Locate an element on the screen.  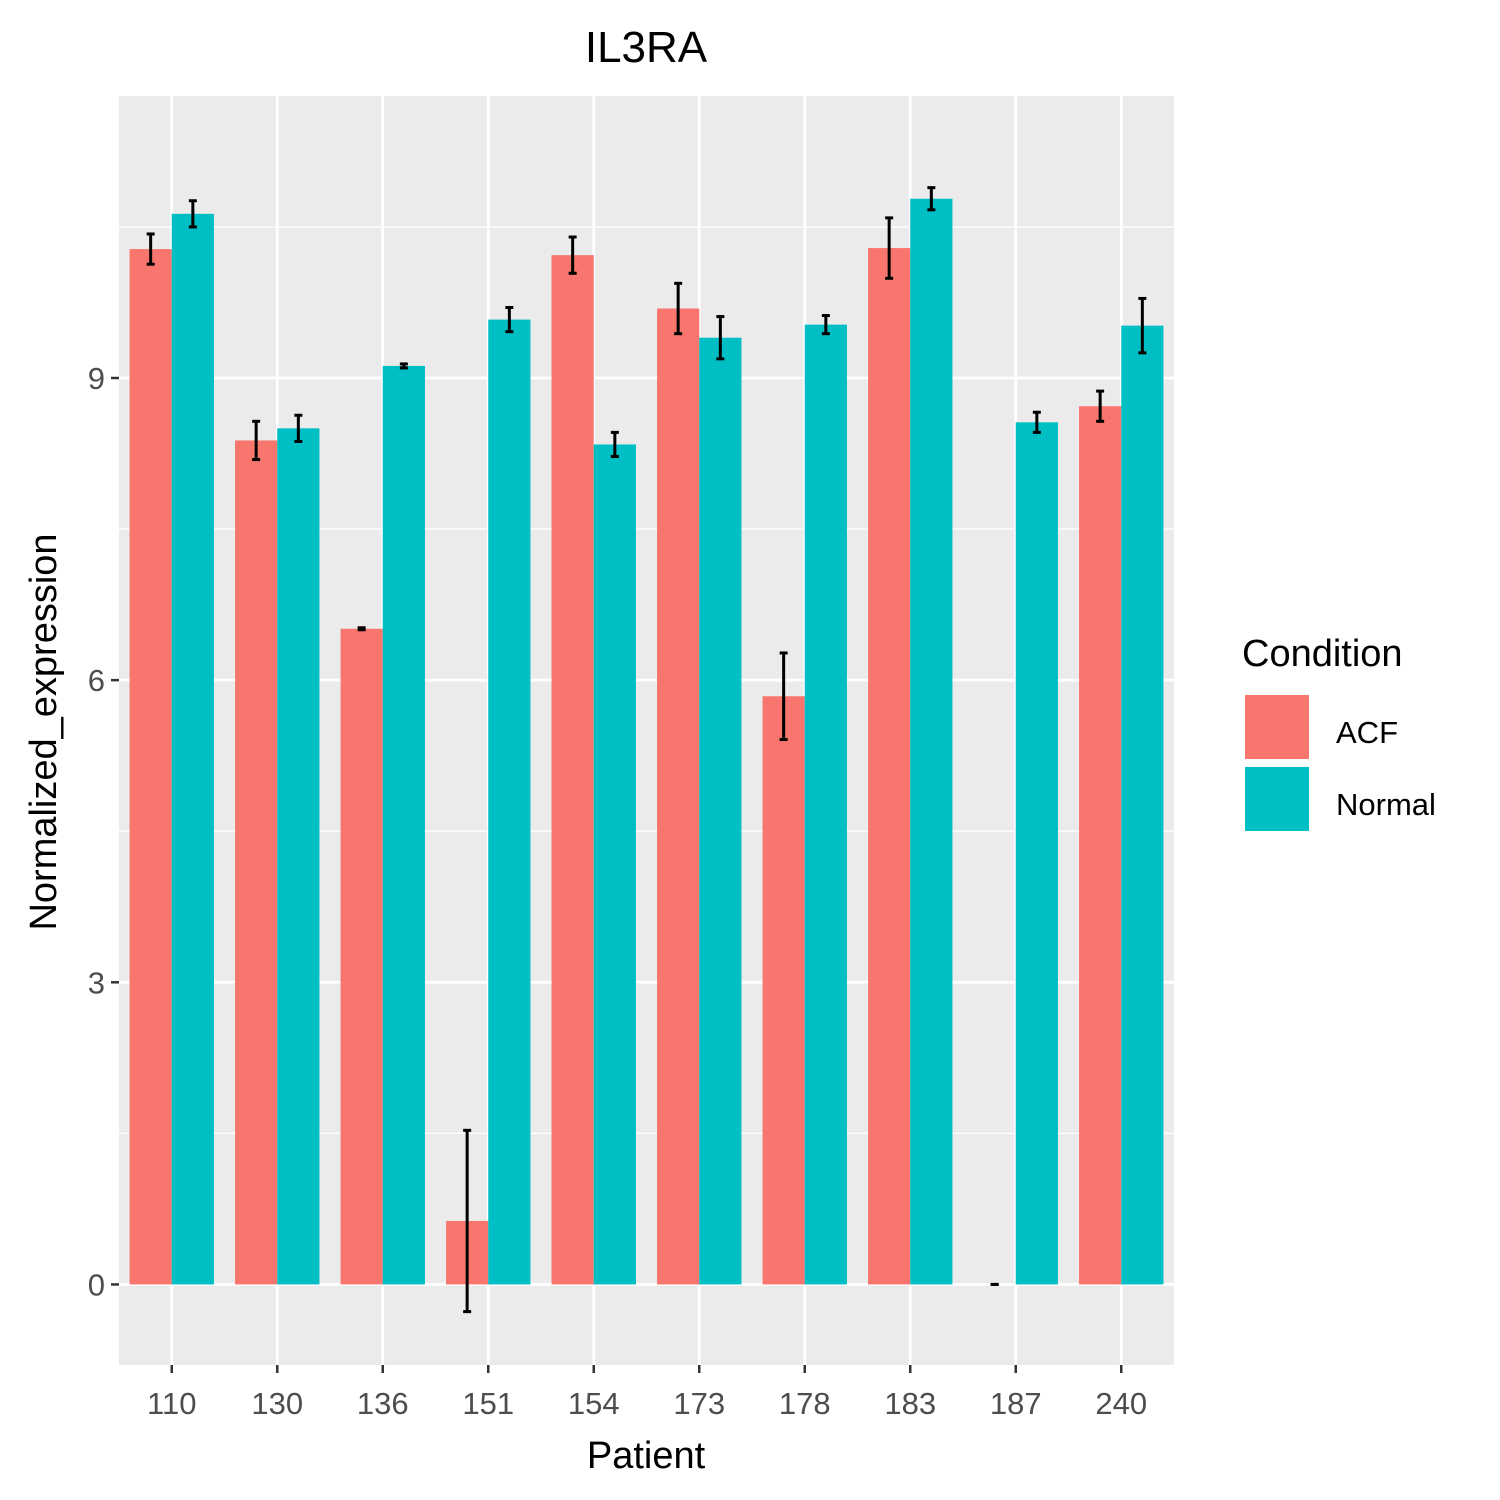
legend-key-normal is located at coordinates (1277, 799).